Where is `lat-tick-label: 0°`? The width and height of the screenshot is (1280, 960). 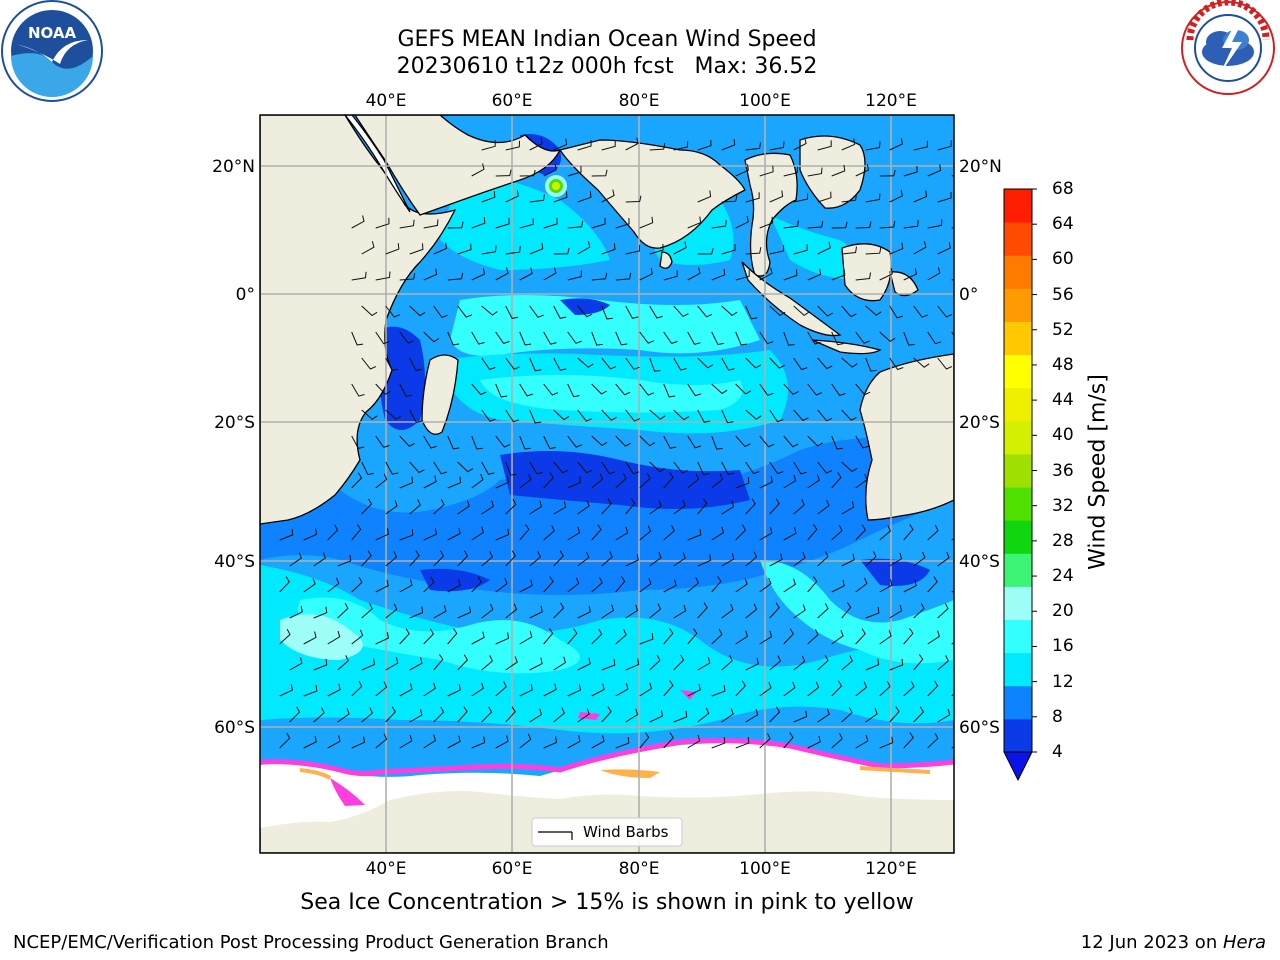 lat-tick-label: 0° is located at coordinates (245, 295).